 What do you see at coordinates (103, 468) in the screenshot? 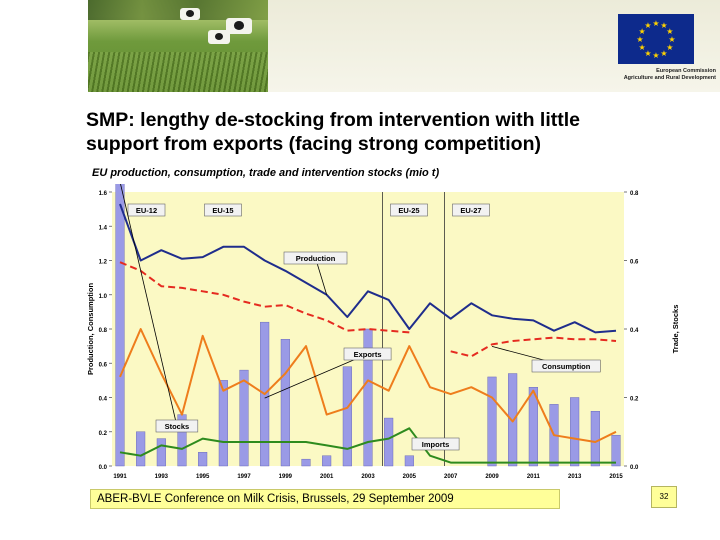
I see `y-left-tick-label: 0.0` at bounding box center [103, 468].